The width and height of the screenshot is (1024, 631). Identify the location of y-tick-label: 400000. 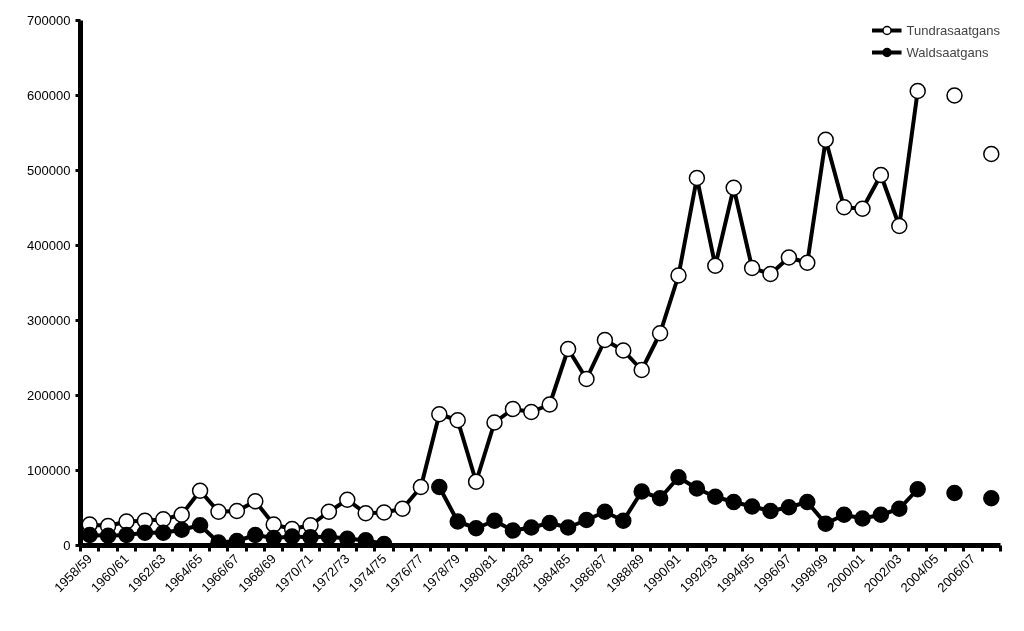
(49, 245).